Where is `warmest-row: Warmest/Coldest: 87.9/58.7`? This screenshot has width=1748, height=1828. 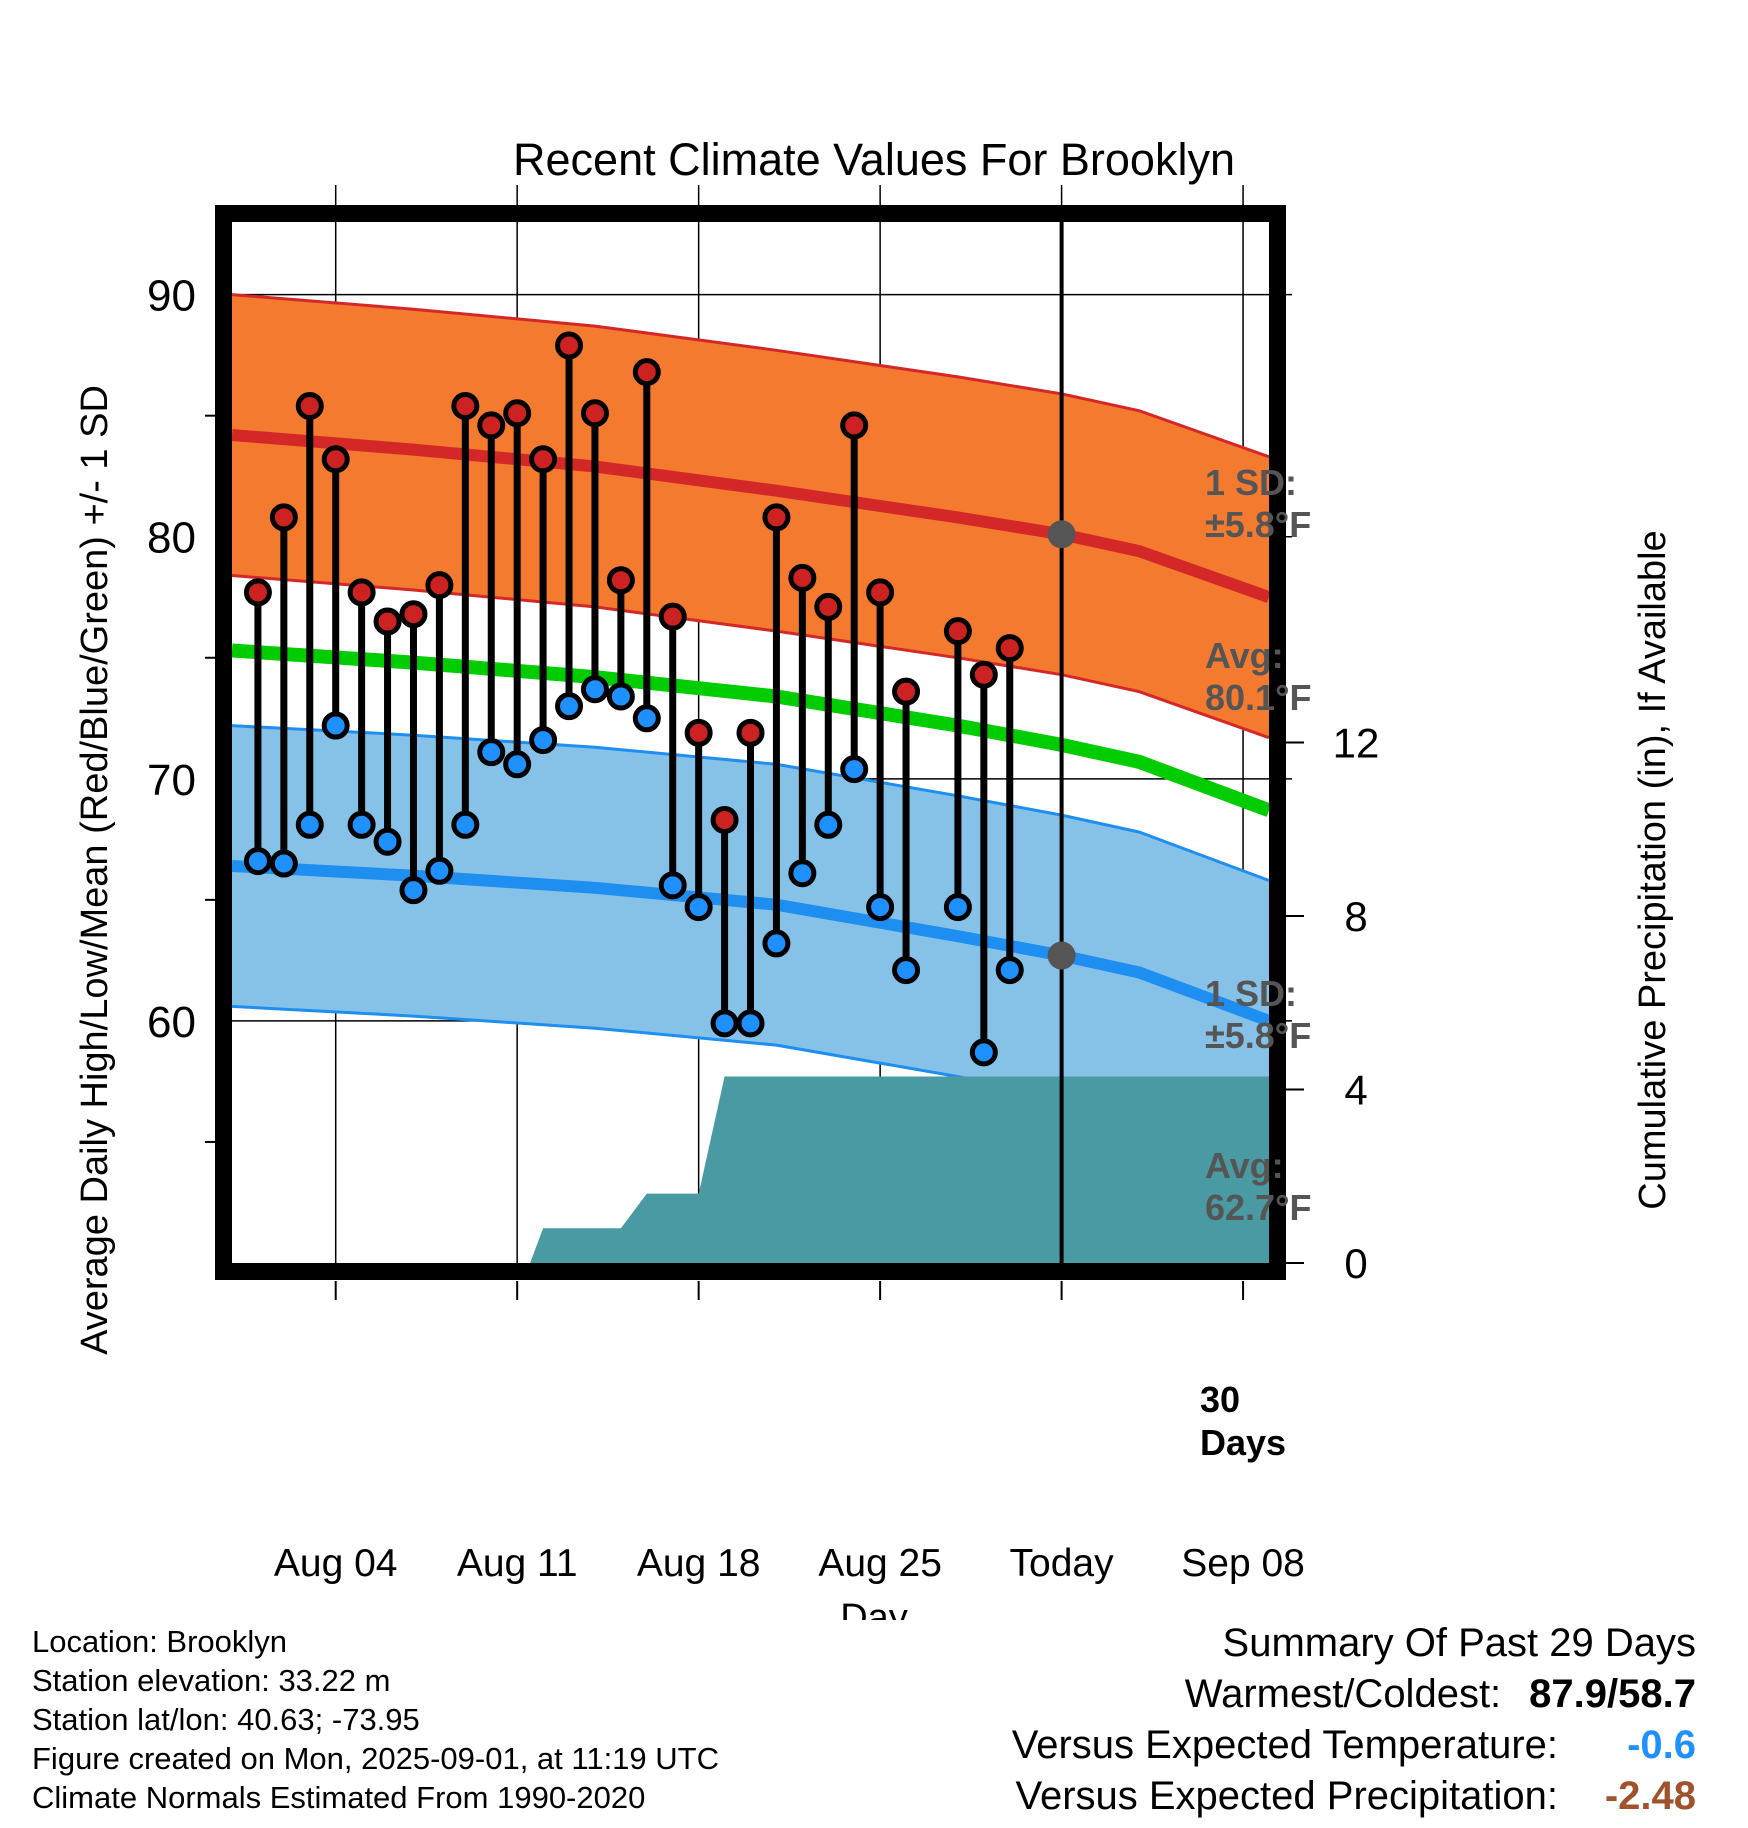 warmest-row: Warmest/Coldest: 87.9/58.7 is located at coordinates (1354, 1694).